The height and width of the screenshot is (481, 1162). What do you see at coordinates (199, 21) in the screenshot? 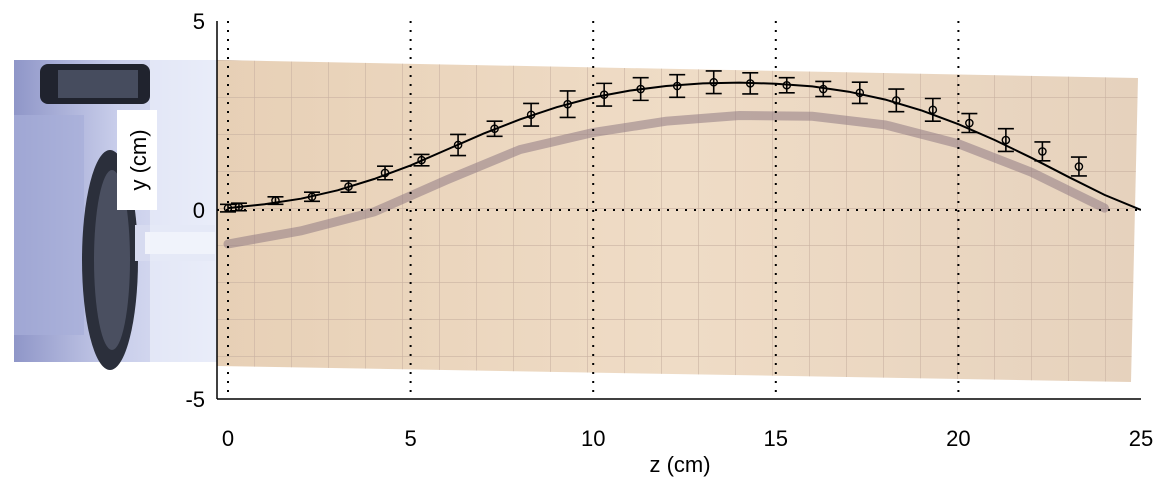
I see `y-tick-label: 5` at bounding box center [199, 21].